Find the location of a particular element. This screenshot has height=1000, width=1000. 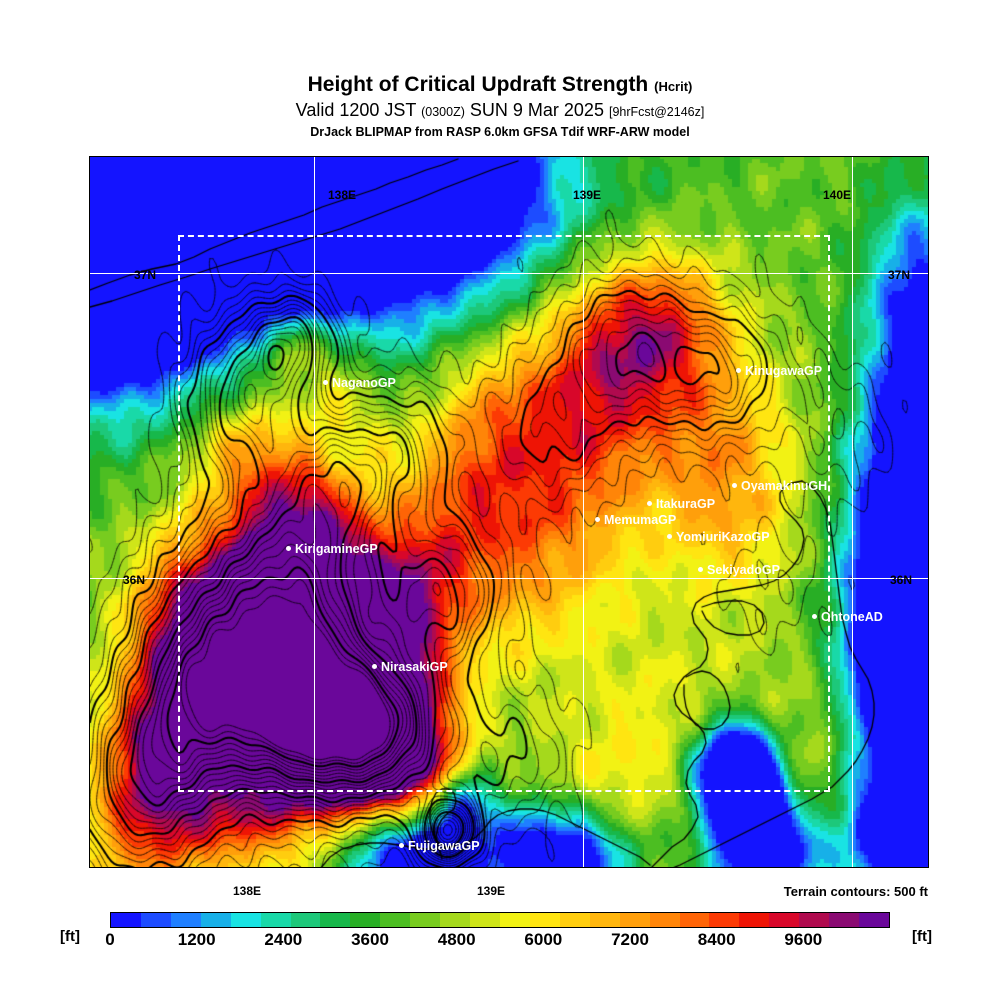

station-label: OyamakinuGH is located at coordinates (779, 486).